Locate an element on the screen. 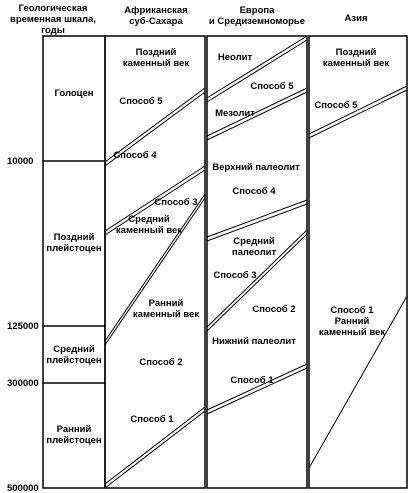 This screenshot has width=416, height=493. europe-label: Способ 5 is located at coordinates (272, 86).